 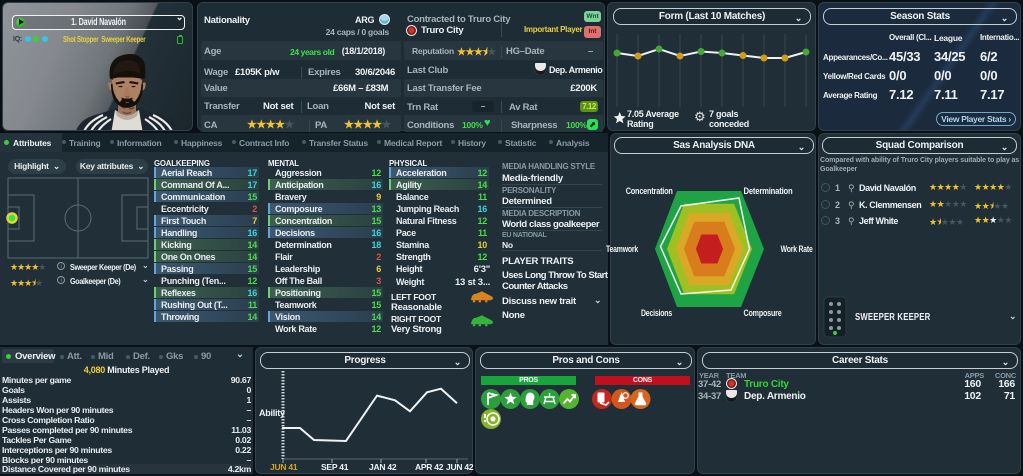 I want to click on svg-text: Decisions, so click(x=656, y=313).